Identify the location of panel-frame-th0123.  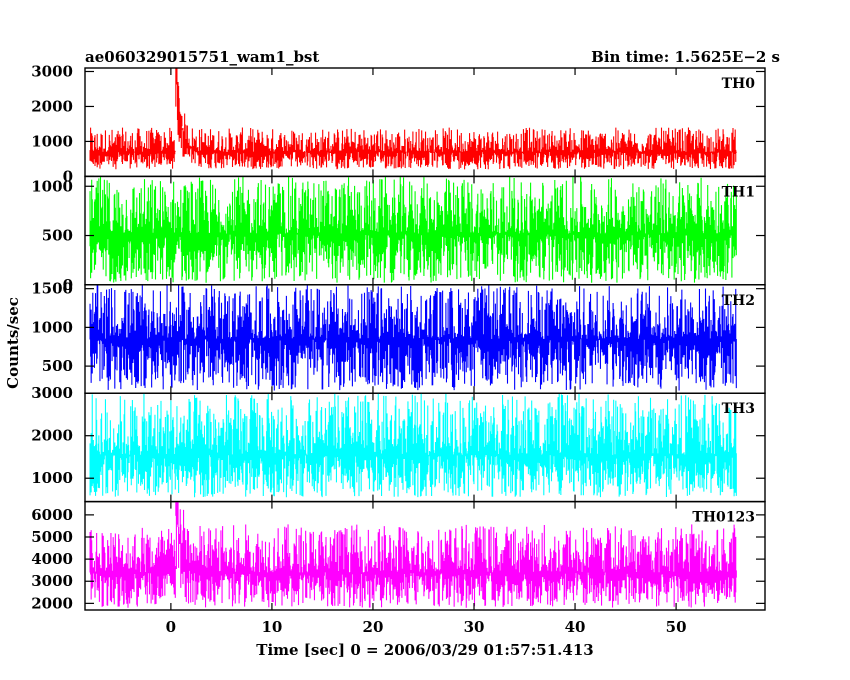
(425, 555).